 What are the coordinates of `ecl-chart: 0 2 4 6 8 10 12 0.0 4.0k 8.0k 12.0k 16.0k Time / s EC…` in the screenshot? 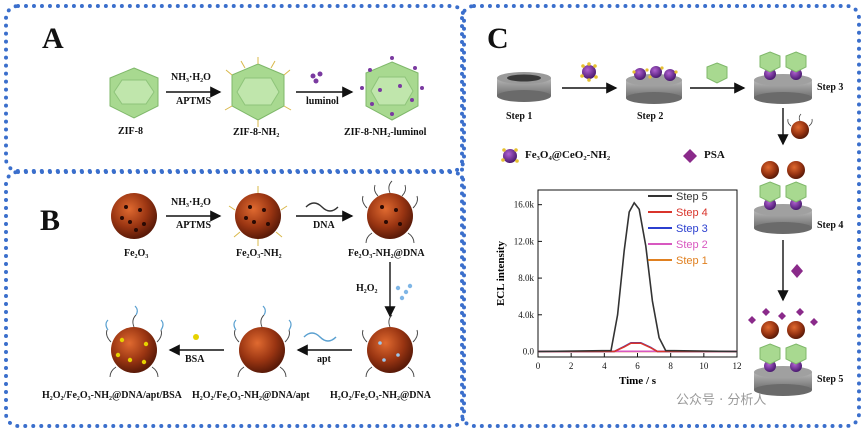 It's located at (618, 288).